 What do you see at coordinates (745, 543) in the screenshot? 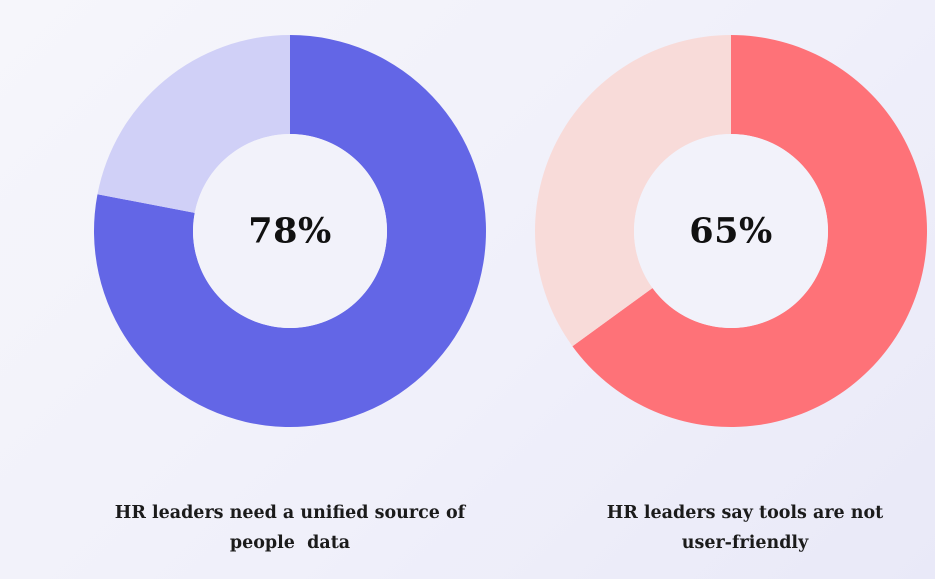
I see `caption-line: user-friendly` at bounding box center [745, 543].